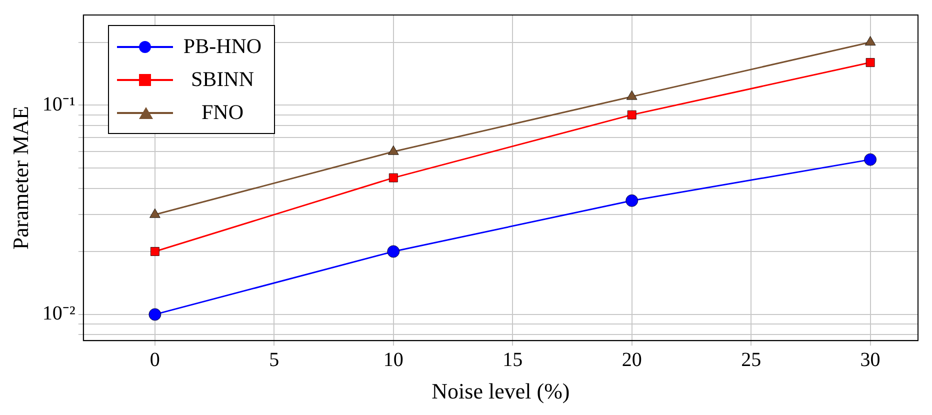 The width and height of the screenshot is (932, 415). I want to click on y-tick-label: 10⁻², so click(59, 313).